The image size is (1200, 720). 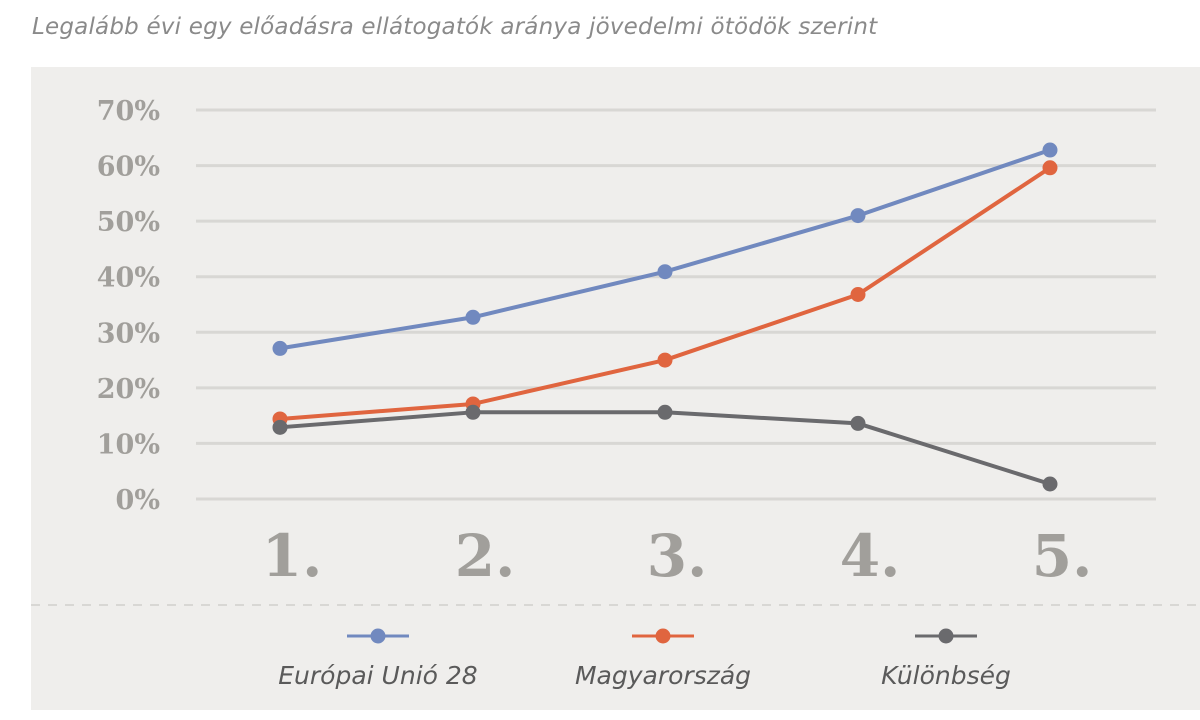 I want to click on x-tick-label: 3., so click(x=677, y=556).